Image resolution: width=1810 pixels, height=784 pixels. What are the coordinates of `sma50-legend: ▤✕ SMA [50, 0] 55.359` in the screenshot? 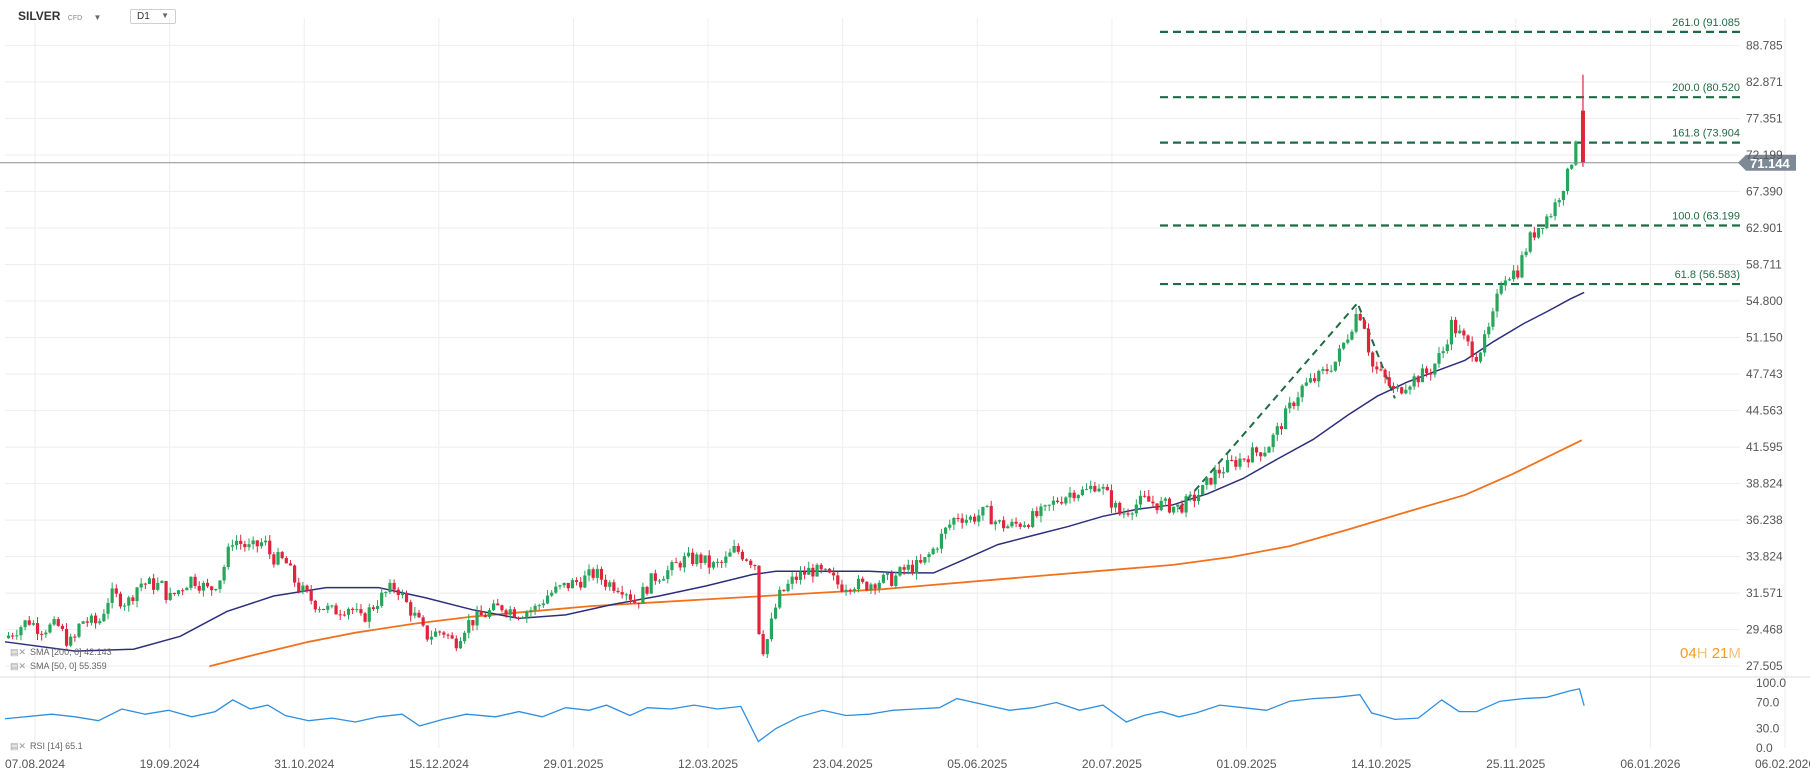 It's located at (58, 666).